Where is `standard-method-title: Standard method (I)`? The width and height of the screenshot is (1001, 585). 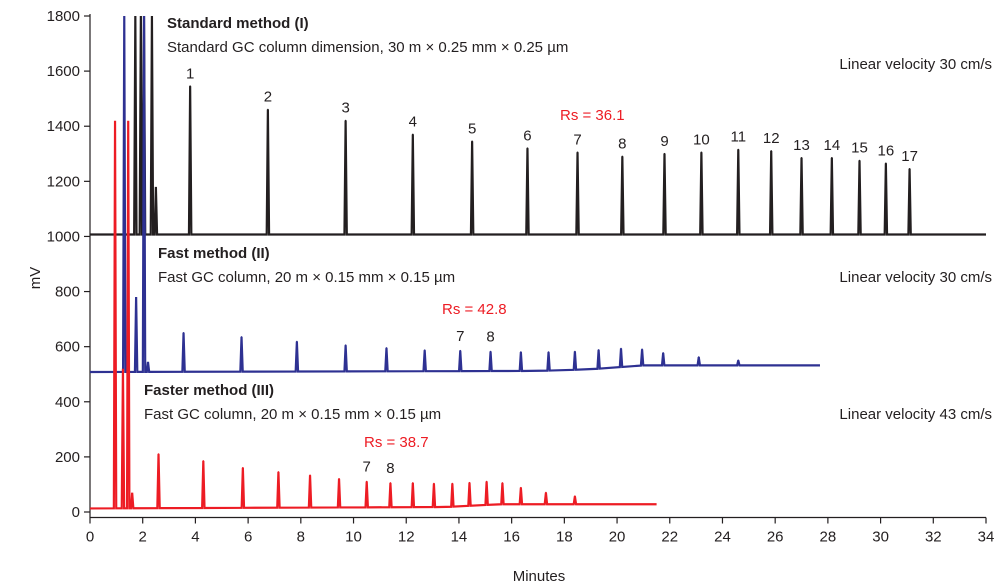 standard-method-title: Standard method (I) is located at coordinates (238, 23).